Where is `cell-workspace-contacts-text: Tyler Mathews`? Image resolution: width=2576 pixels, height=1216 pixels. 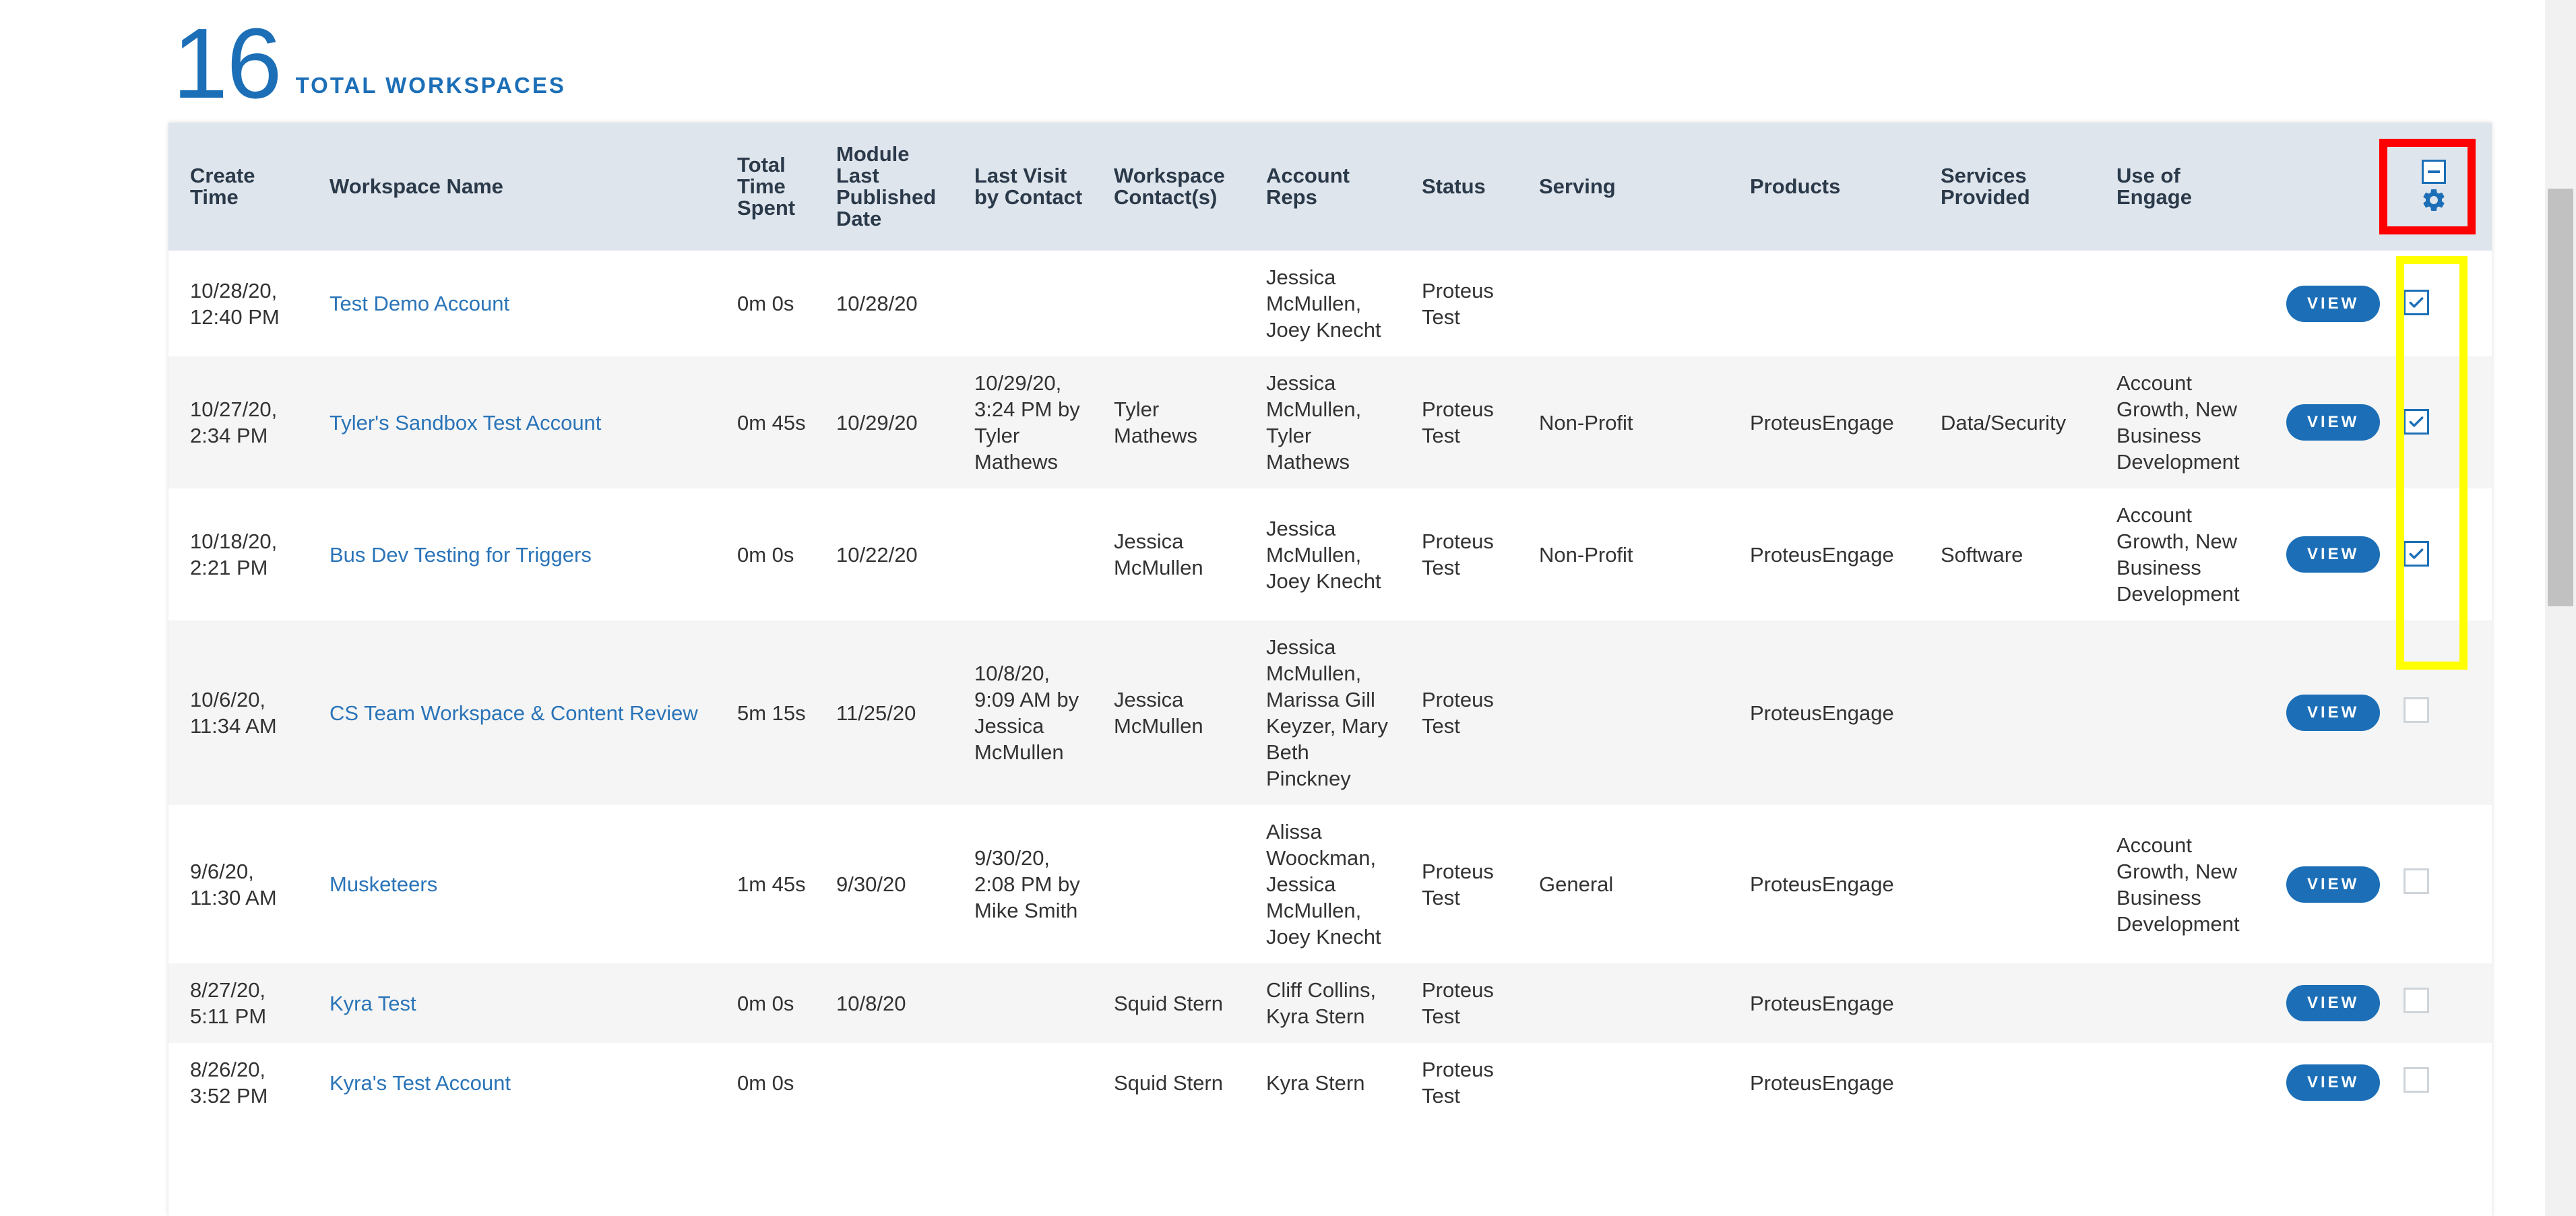
cell-workspace-contacts-text: Tyler Mathews is located at coordinates (1156, 422).